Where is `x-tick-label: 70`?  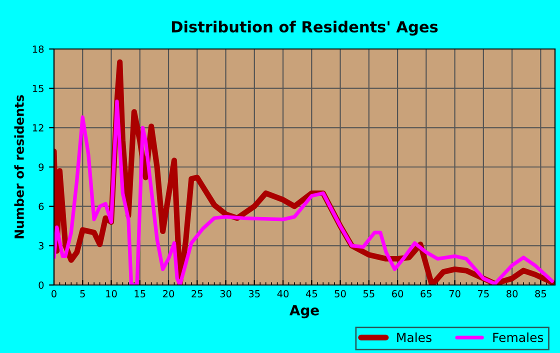 x-tick-label: 70 is located at coordinates (454, 294).